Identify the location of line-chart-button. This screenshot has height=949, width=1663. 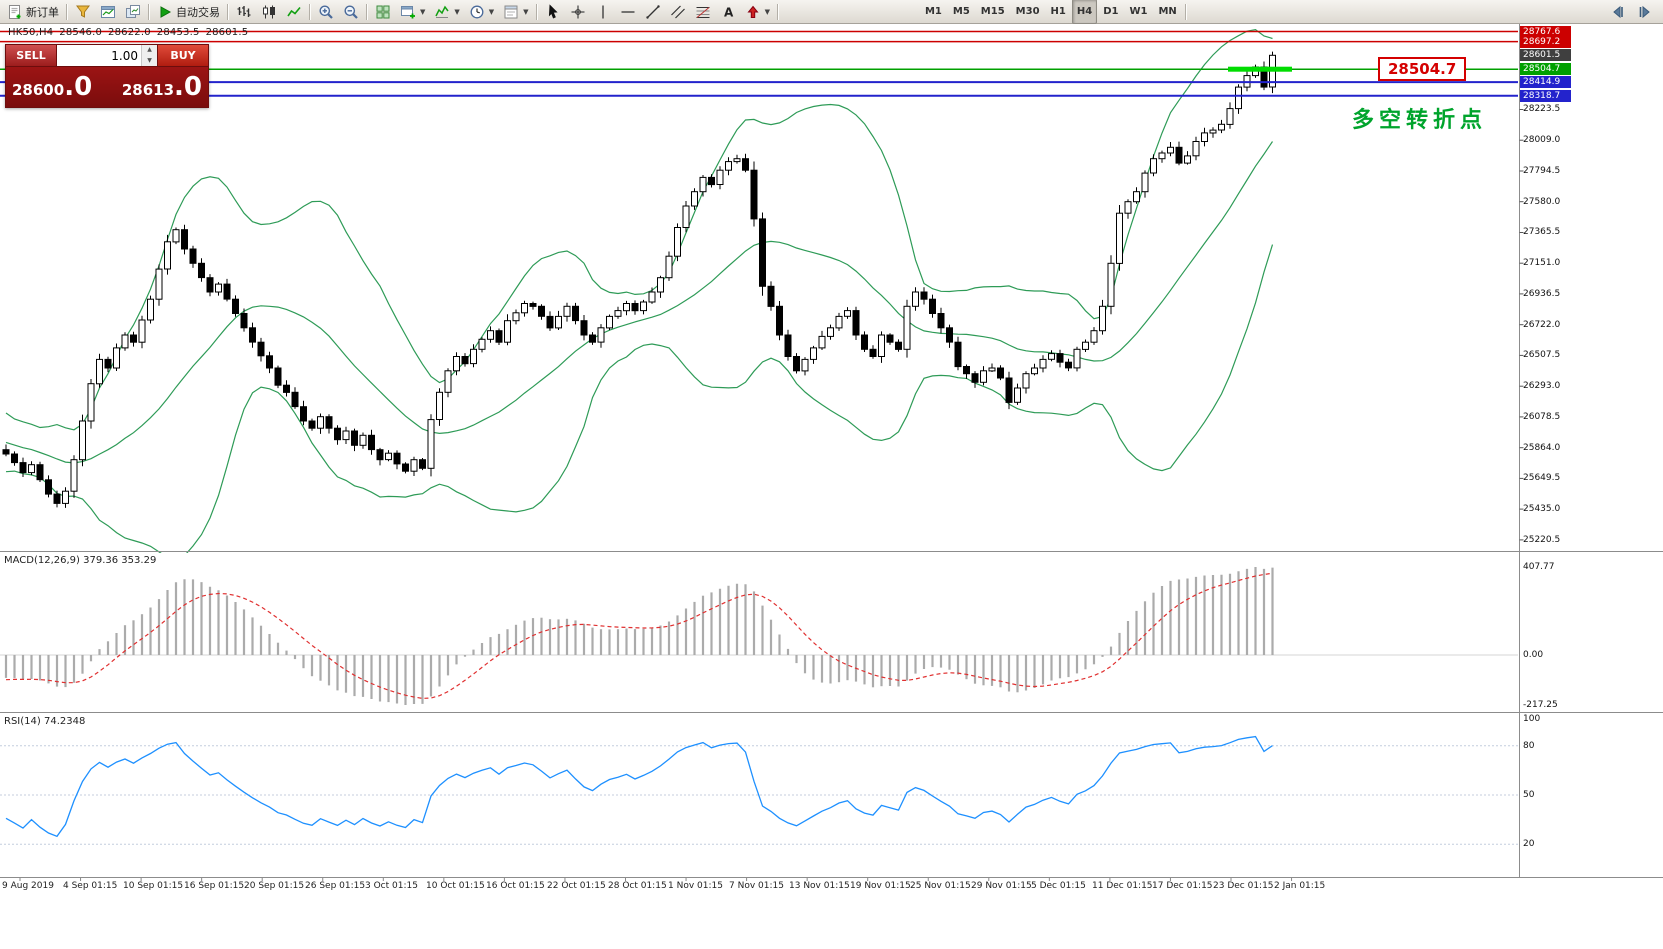
(294, 11).